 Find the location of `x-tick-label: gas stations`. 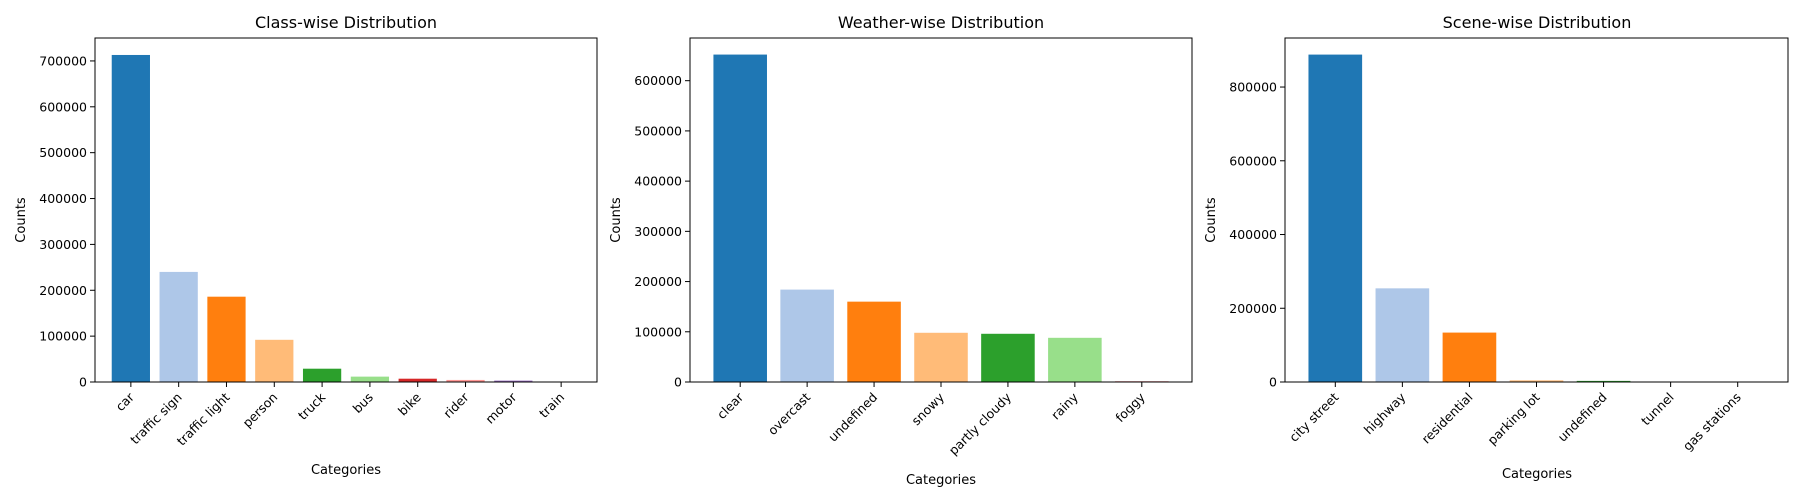

x-tick-label: gas stations is located at coordinates (1712, 422).